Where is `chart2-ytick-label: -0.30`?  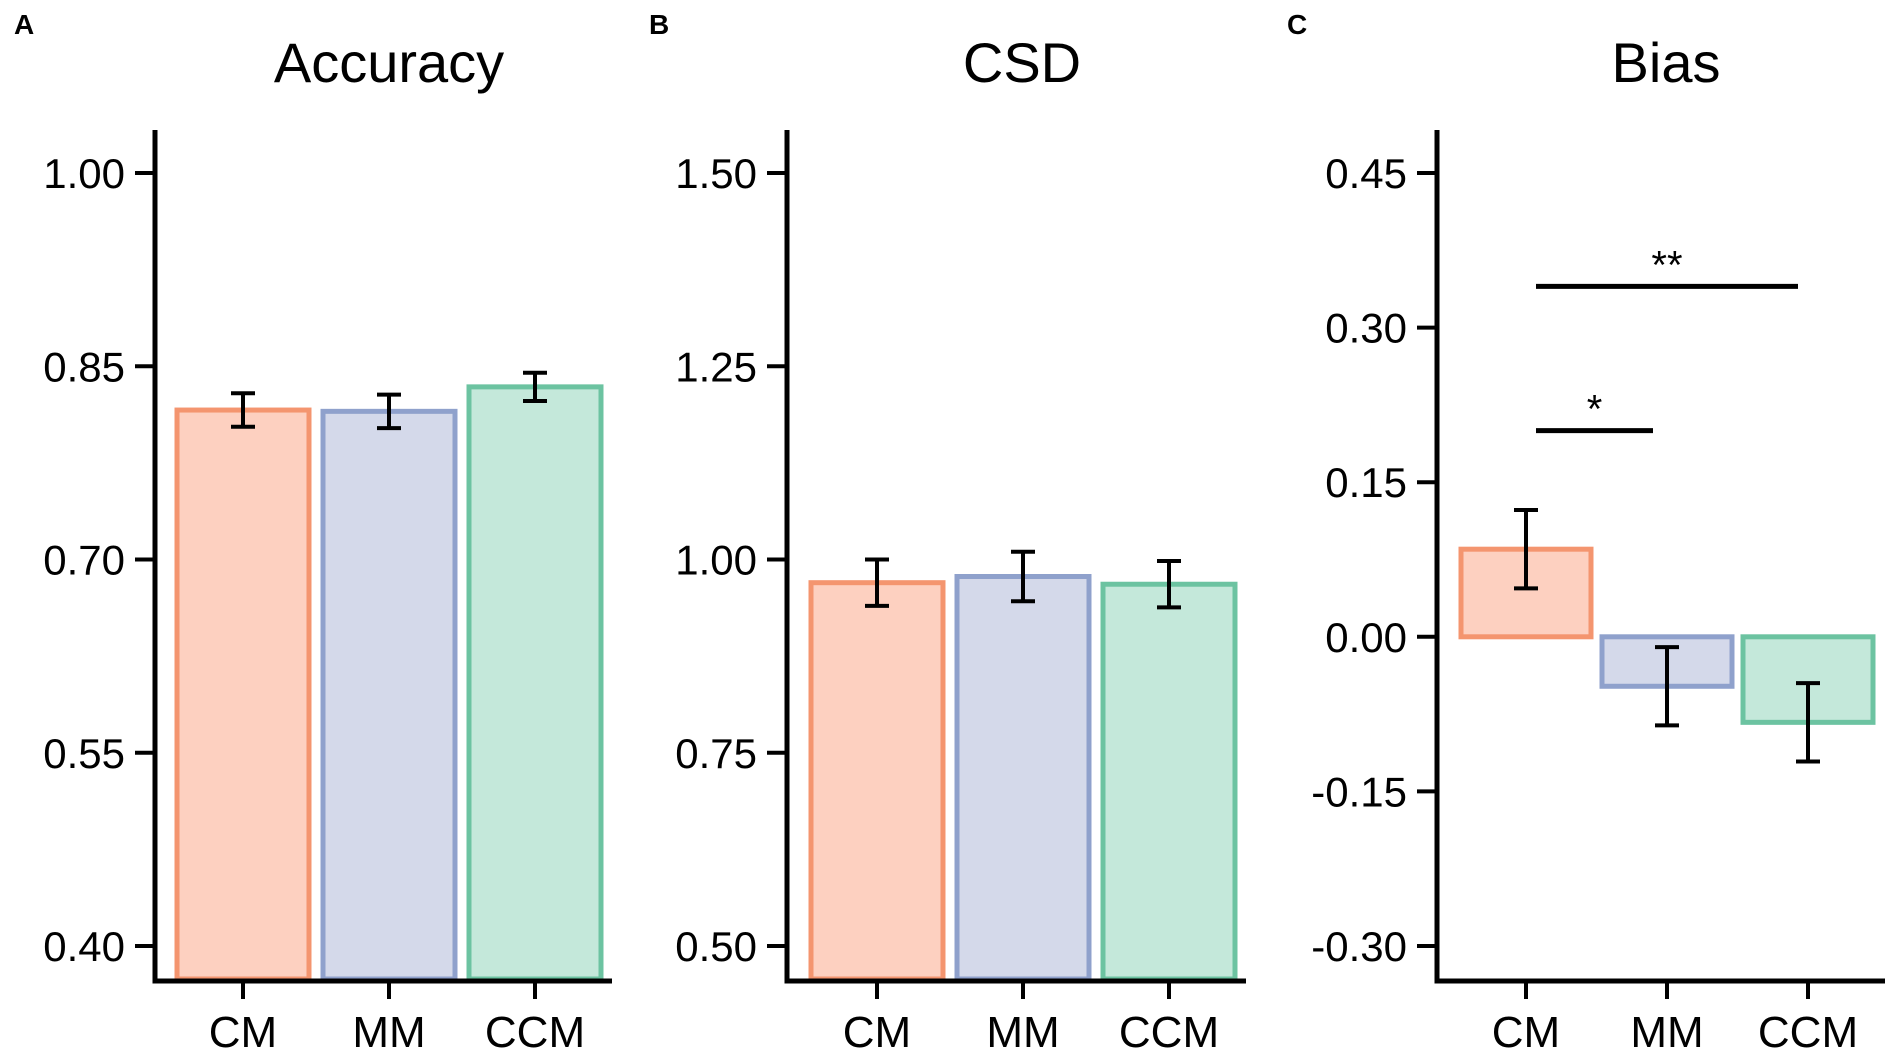 chart2-ytick-label: -0.30 is located at coordinates (1359, 946).